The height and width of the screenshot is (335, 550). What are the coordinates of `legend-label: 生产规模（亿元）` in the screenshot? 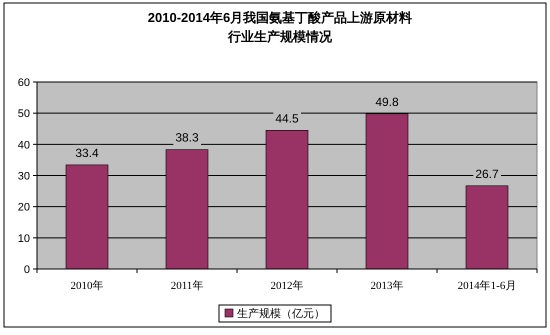 It's located at (281, 313).